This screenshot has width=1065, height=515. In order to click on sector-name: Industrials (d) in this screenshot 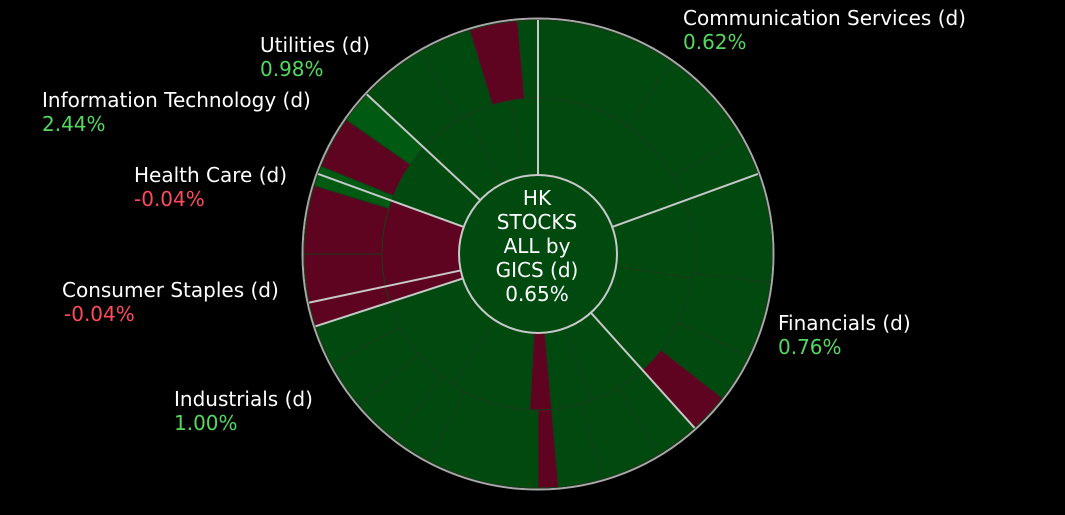, I will do `click(243, 399)`.